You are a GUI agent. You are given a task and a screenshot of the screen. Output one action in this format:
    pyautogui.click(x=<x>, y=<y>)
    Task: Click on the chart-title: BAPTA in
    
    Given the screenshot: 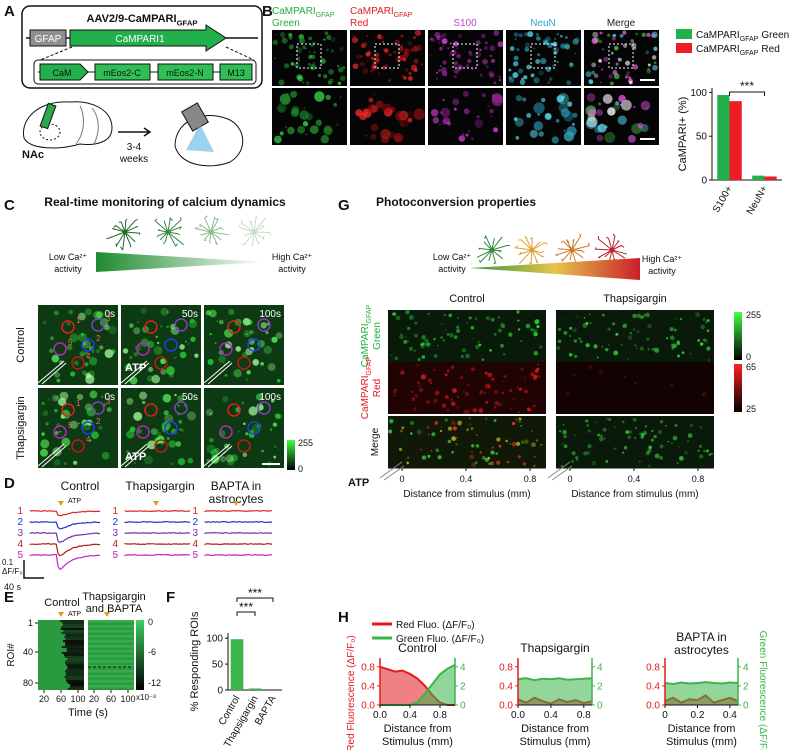 What is the action you would take?
    pyautogui.click(x=701, y=637)
    